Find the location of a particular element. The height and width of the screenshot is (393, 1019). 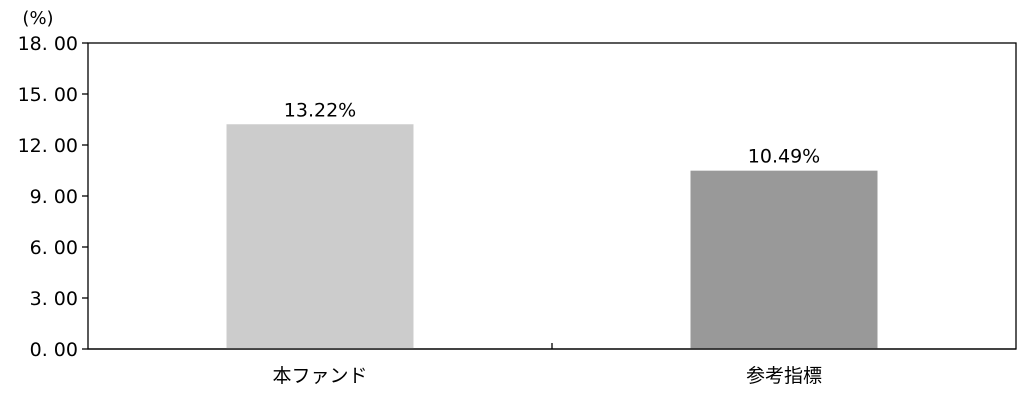

y-axis-unit-label: (%) is located at coordinates (37, 18).